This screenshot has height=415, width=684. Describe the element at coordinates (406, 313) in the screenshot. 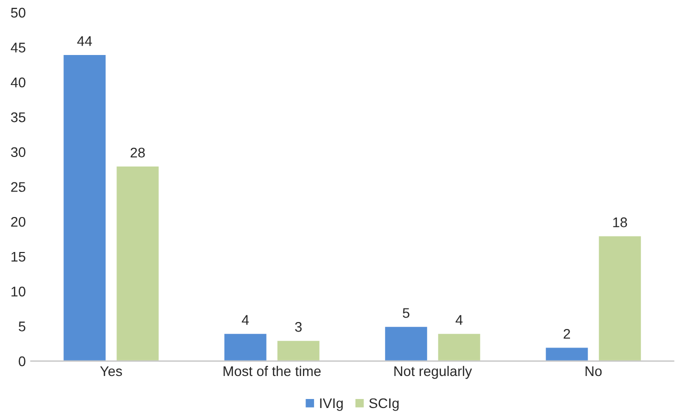

I see `data-label: 5` at that location.